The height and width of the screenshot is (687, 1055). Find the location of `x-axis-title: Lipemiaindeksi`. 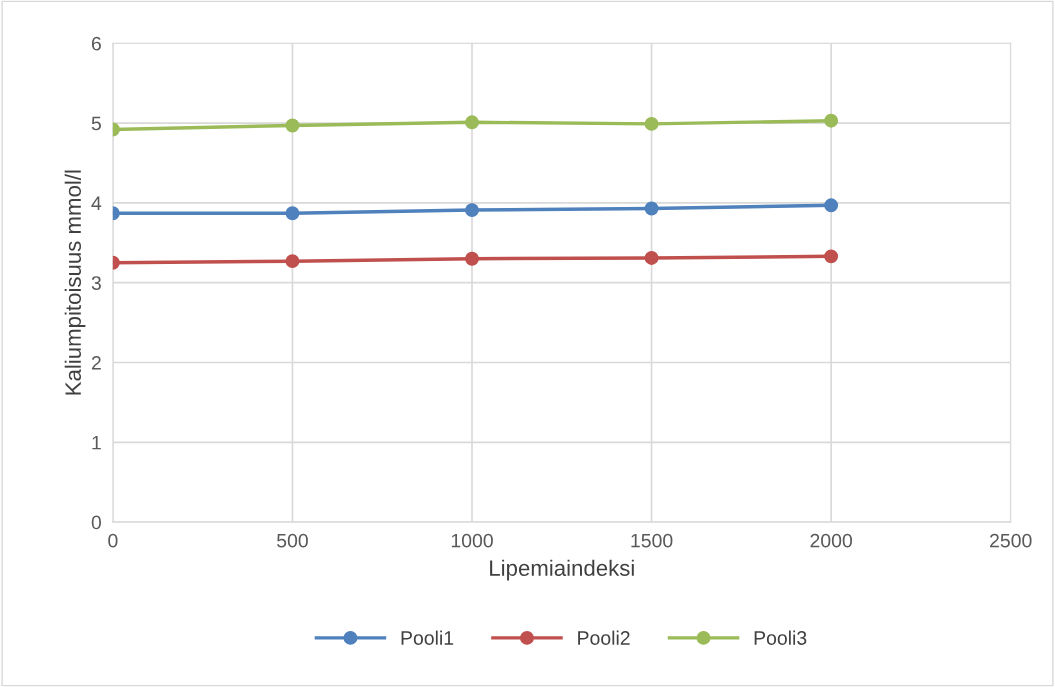

x-axis-title: Lipemiaindeksi is located at coordinates (562, 570).